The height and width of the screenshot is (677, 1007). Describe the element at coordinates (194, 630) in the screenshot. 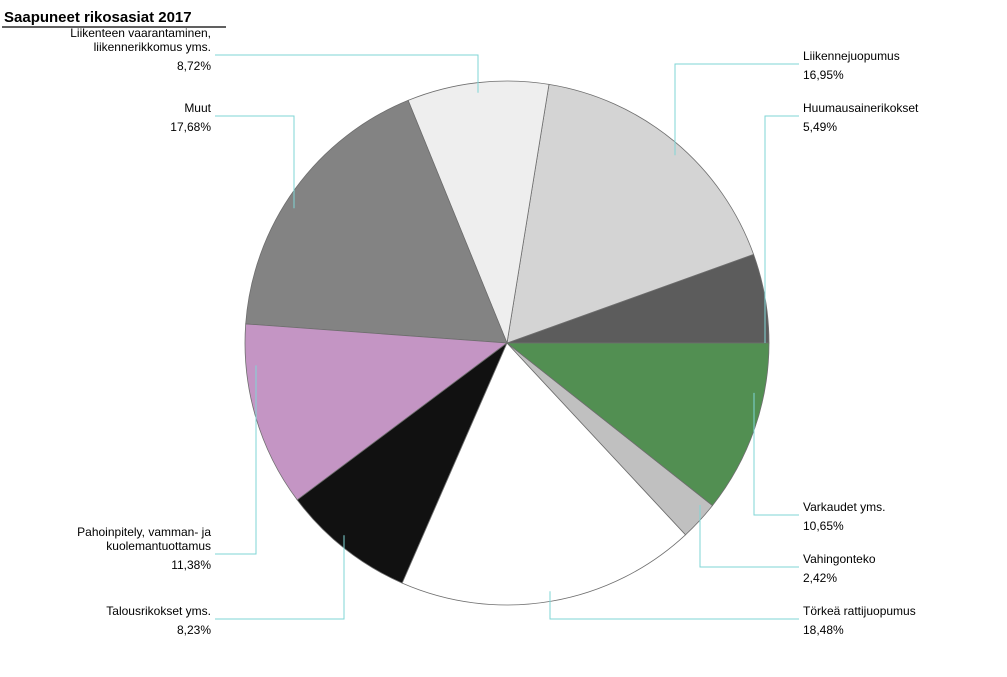

I see `slice-value-label-5: 8,23%` at that location.